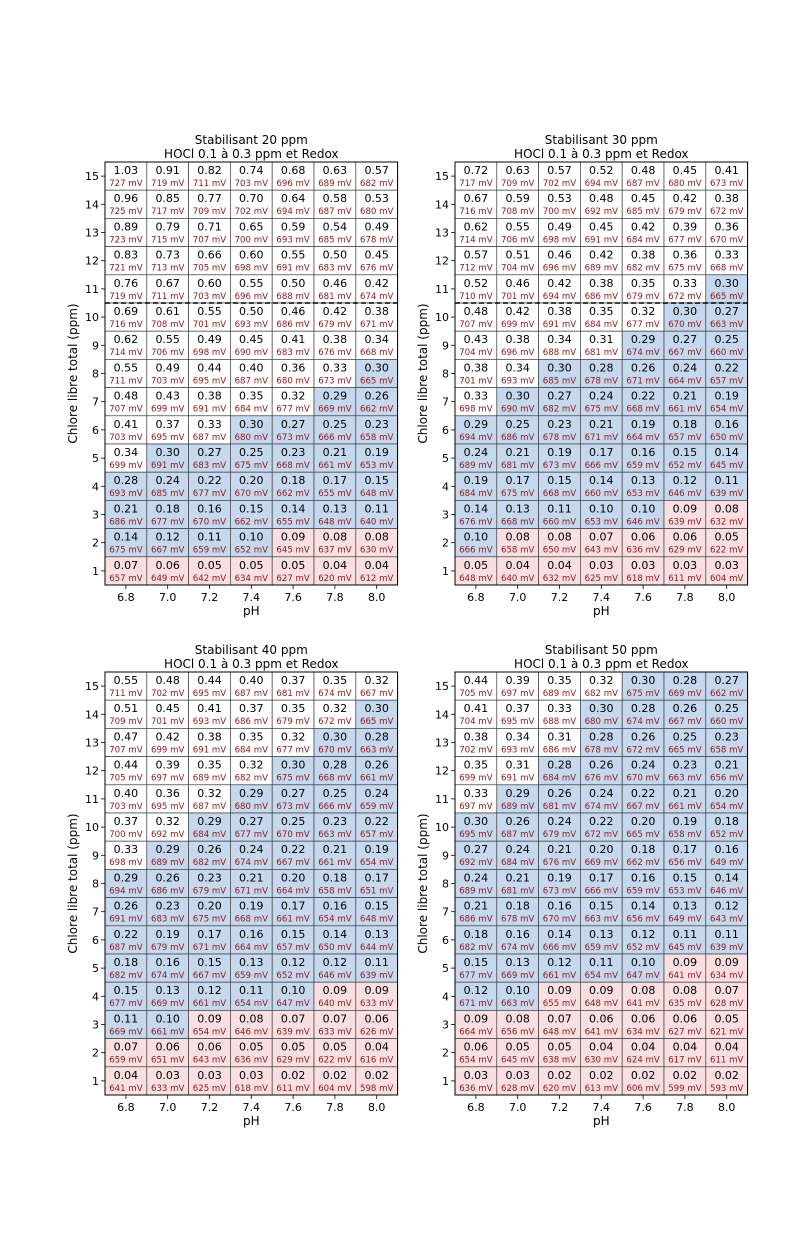 The width and height of the screenshot is (811, 1253). What do you see at coordinates (377, 976) in the screenshot?
I see `redox-value-label: 639 mV` at bounding box center [377, 976].